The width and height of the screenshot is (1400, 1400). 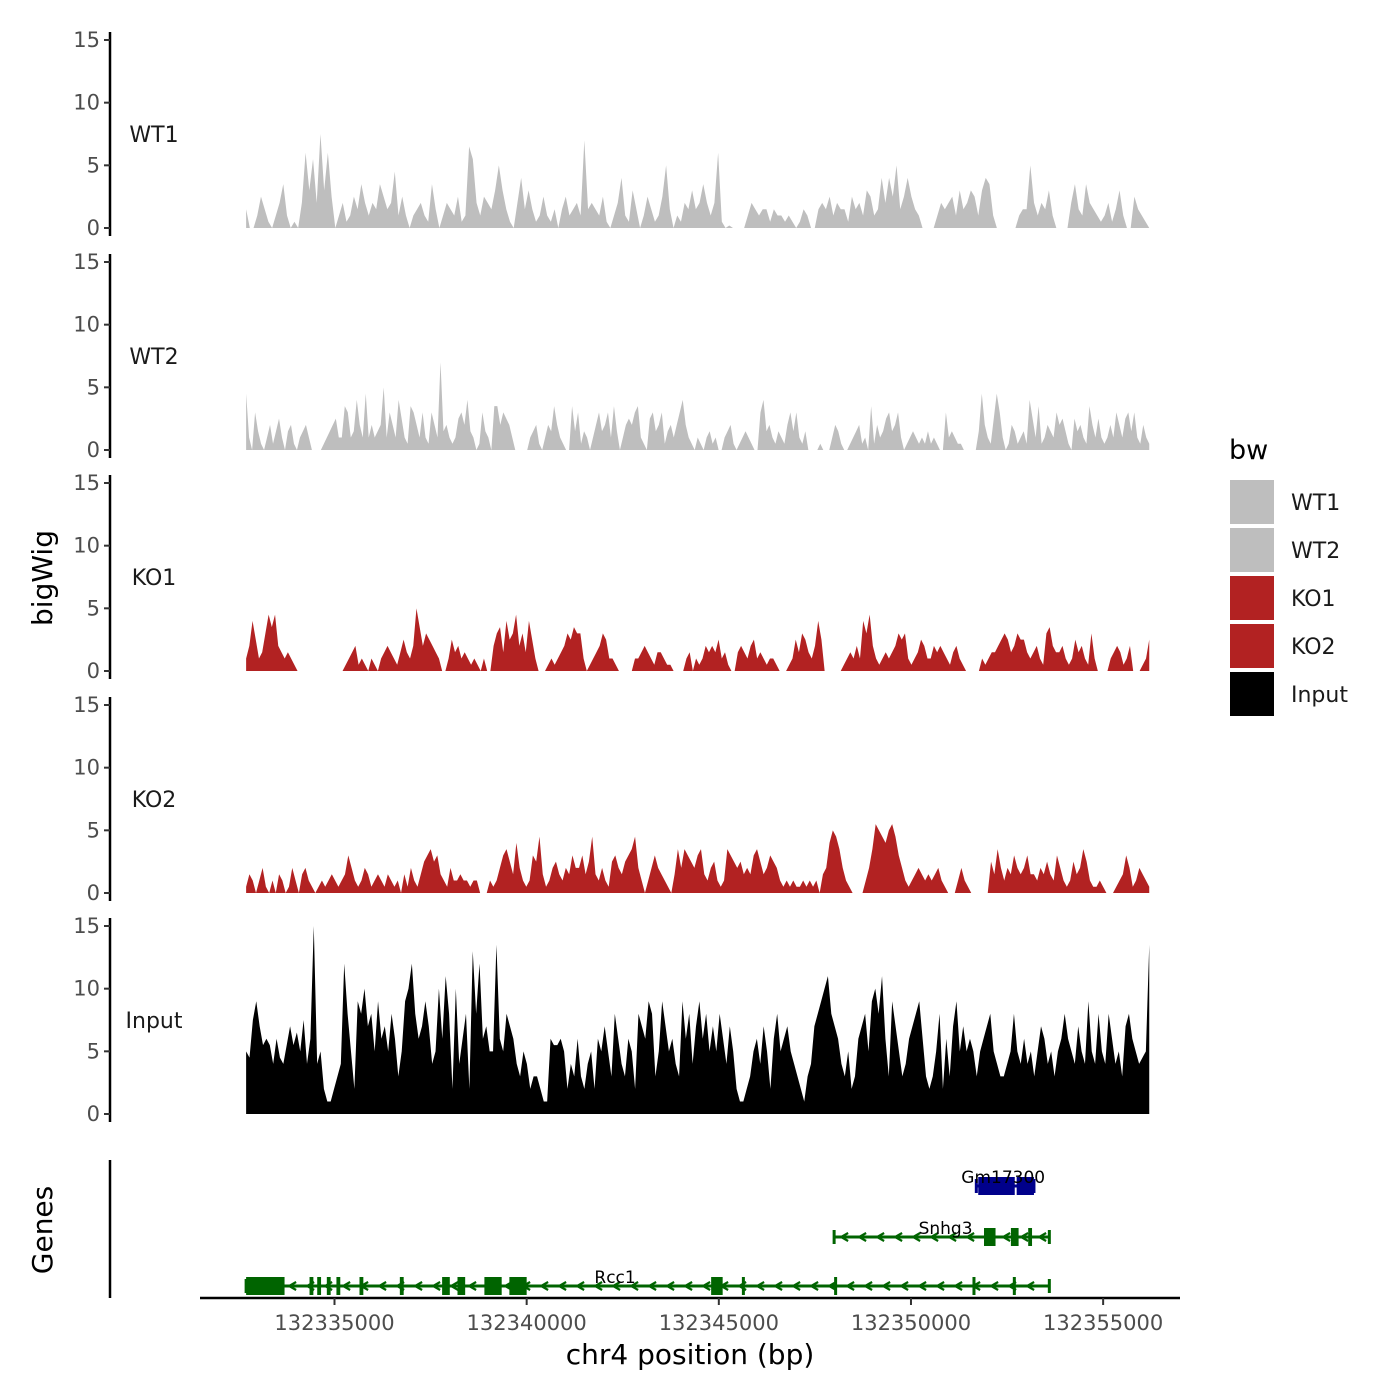 What do you see at coordinates (1315, 551) in the screenshot?
I see `legend-label: WT2` at bounding box center [1315, 551].